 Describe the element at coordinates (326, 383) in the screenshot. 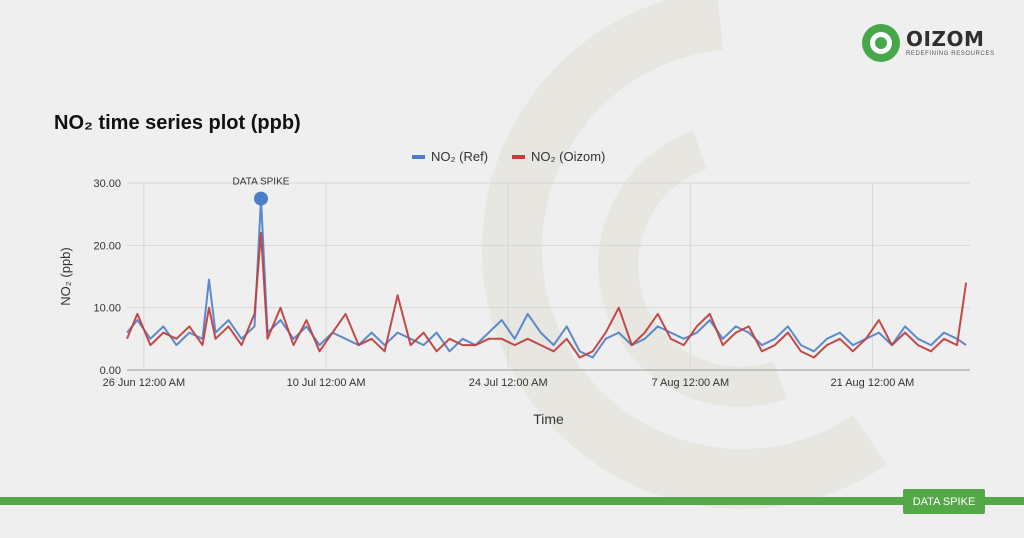

I see `x-tick-label: 10 Jul 12:00 AM` at that location.